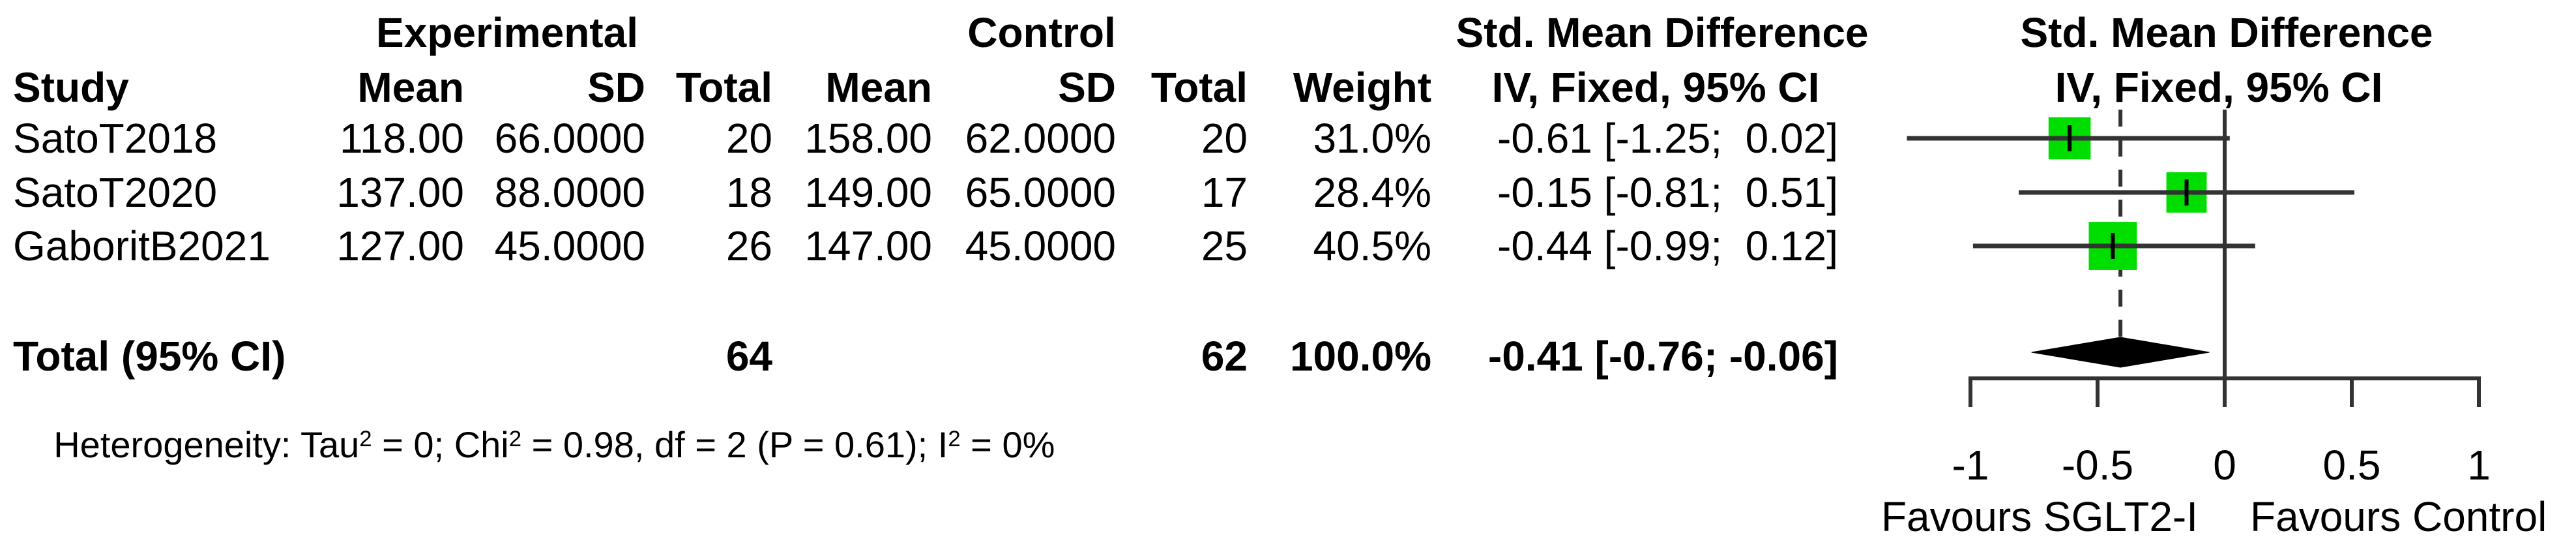  I want to click on group-header-smd-text: Std. Mean Difference, so click(1662, 32).